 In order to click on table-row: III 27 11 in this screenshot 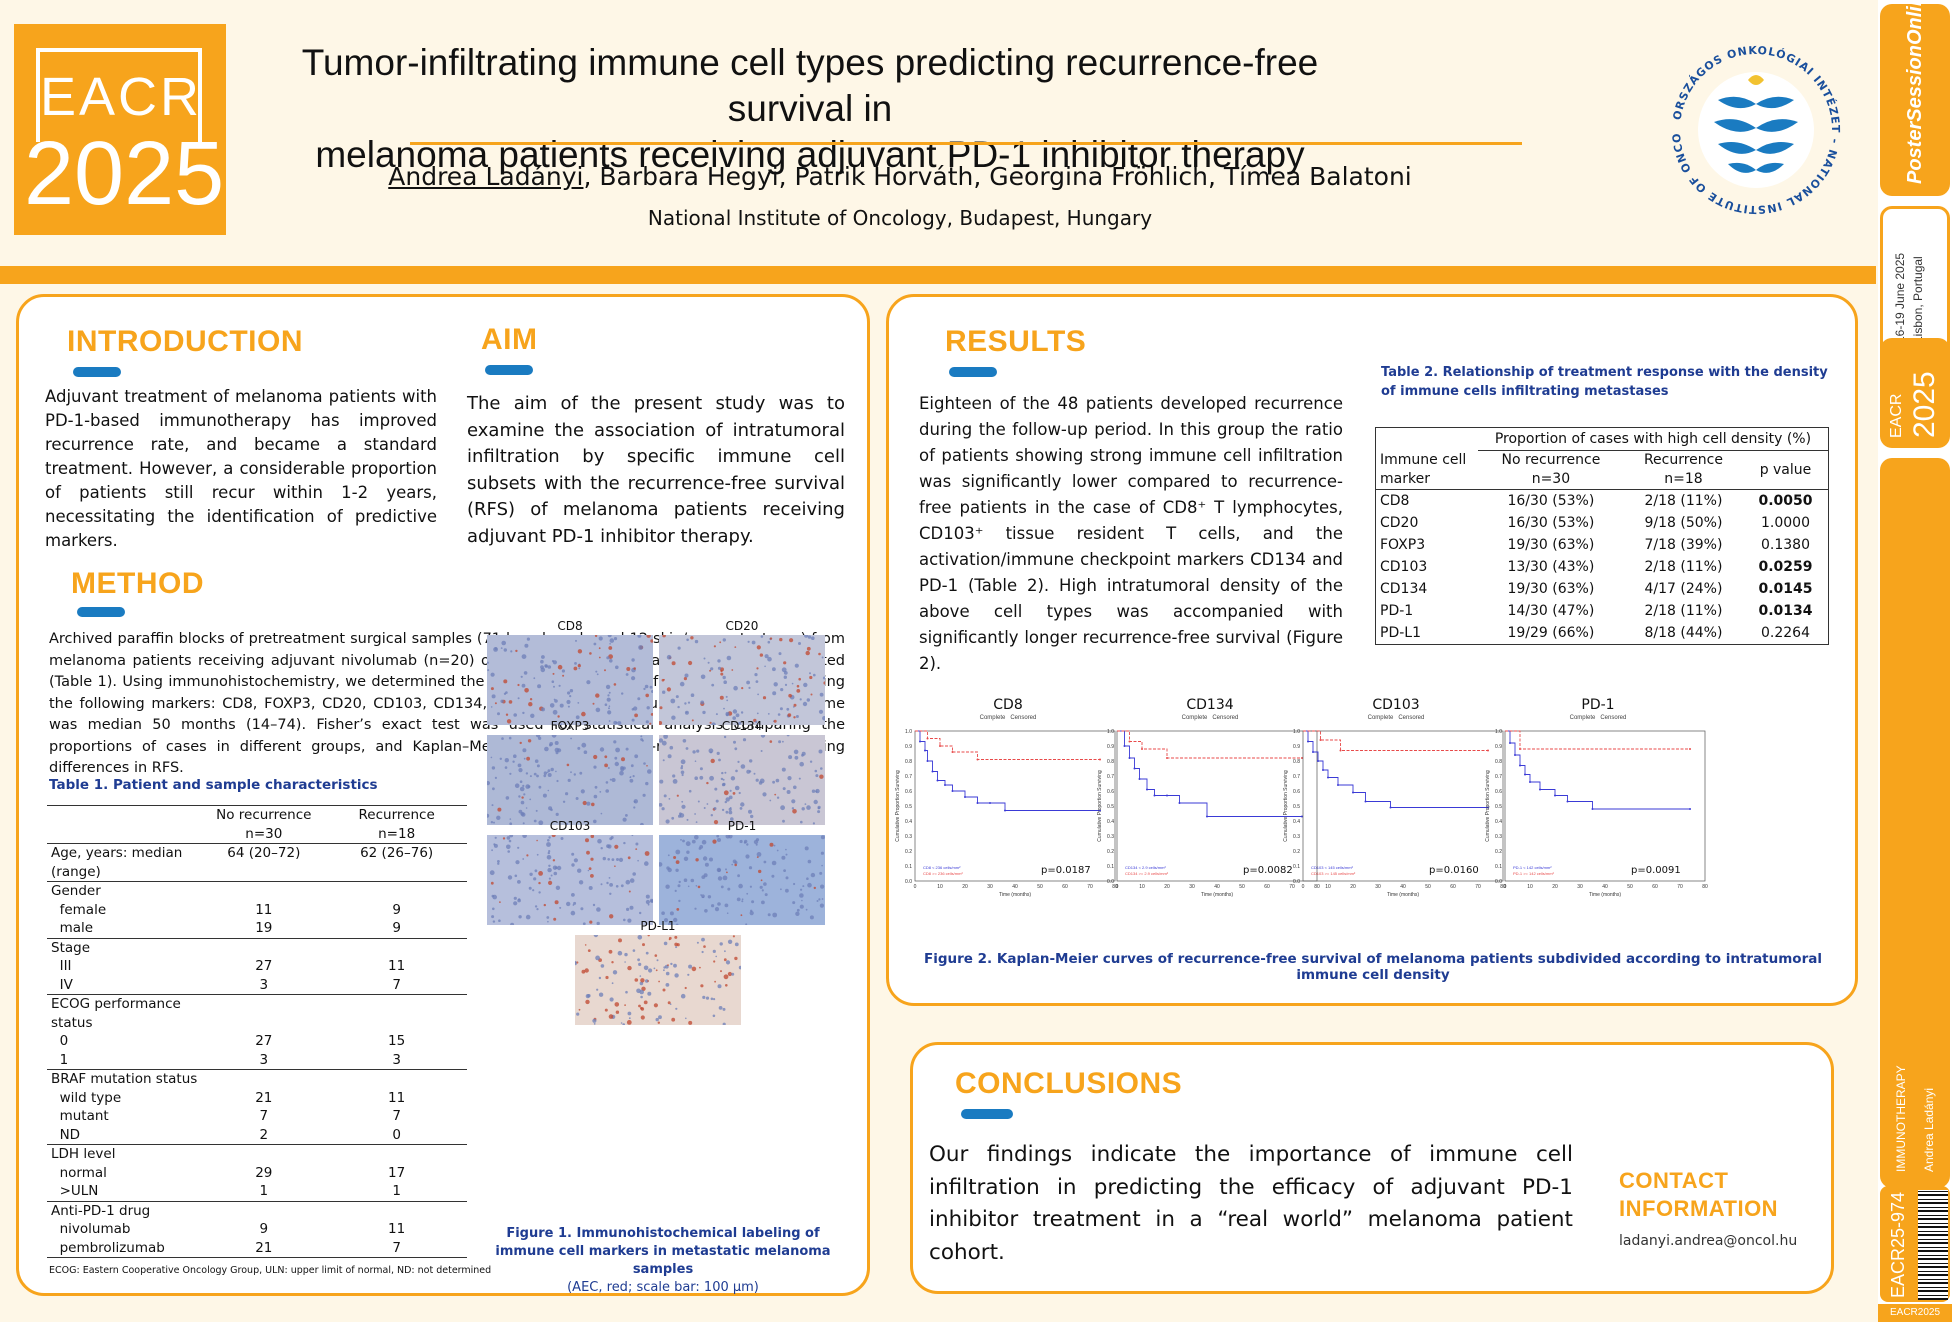, I will do `click(257, 966)`.